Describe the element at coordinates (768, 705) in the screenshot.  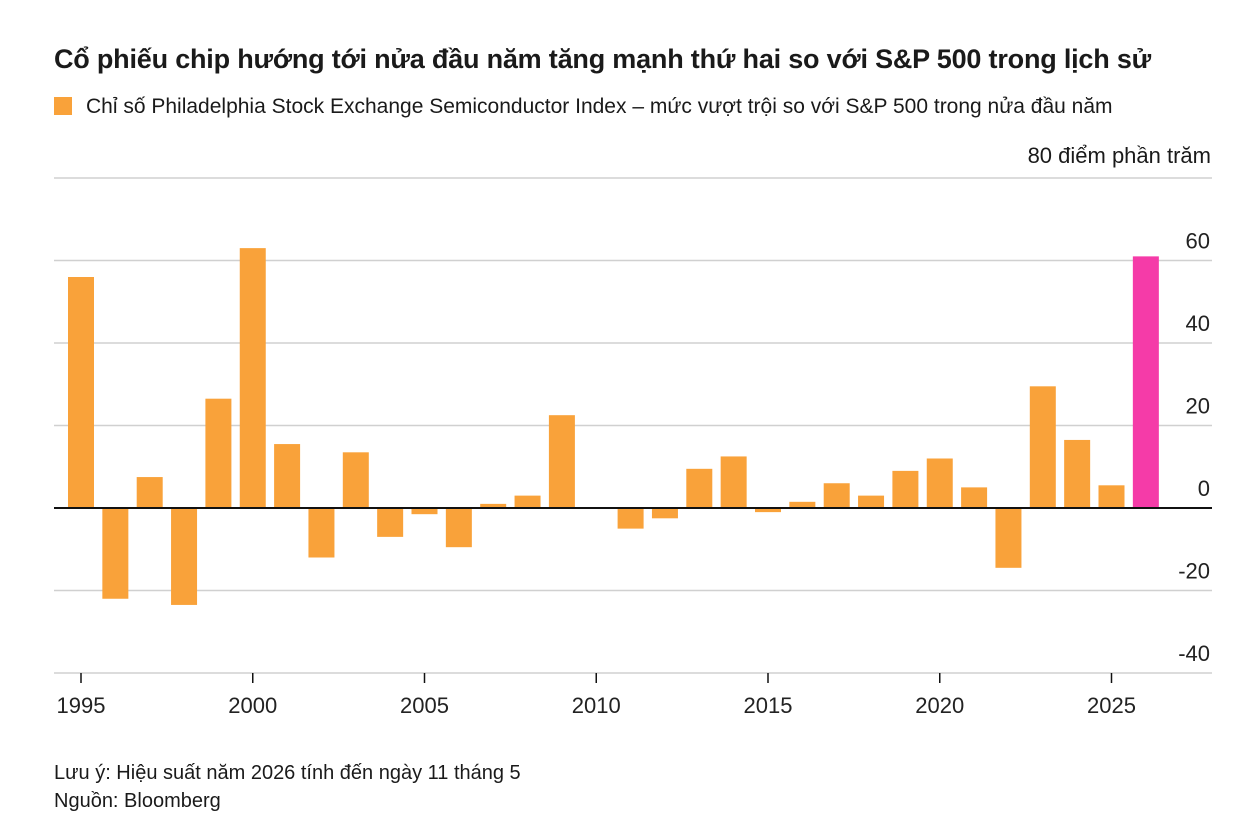
I see `x-tick-label: 2015` at that location.